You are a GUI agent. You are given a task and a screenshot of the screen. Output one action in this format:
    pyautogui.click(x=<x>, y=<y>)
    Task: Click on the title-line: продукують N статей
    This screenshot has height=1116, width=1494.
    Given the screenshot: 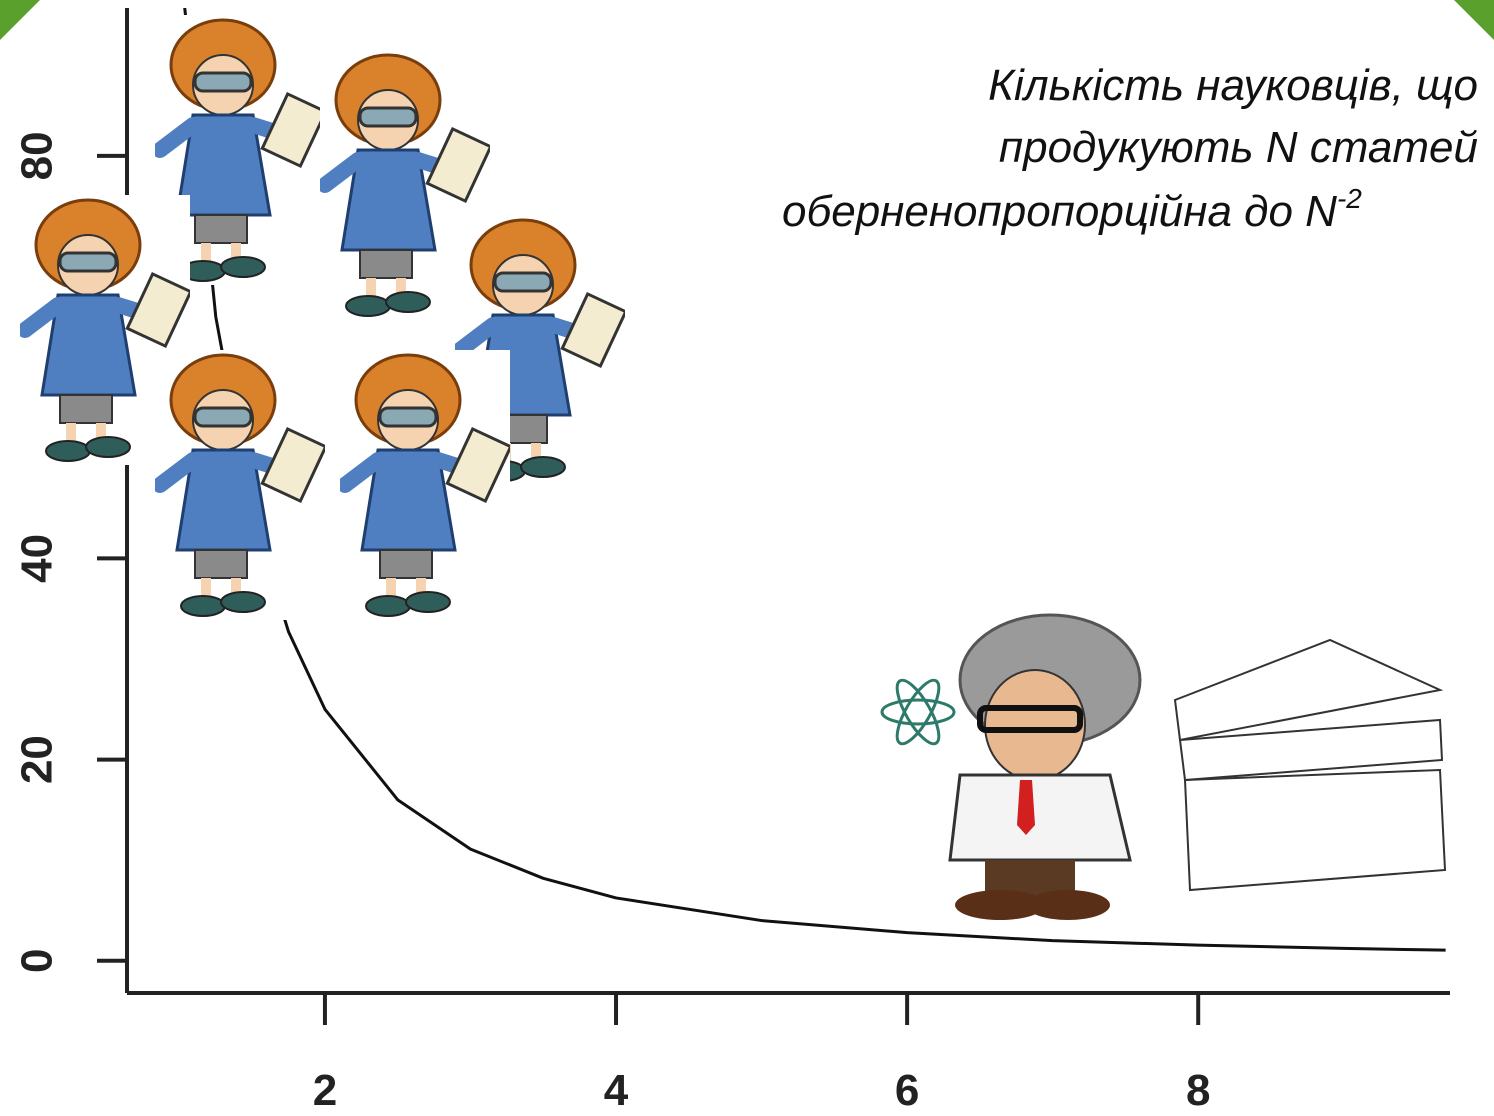 What is the action you would take?
    pyautogui.click(x=1238, y=147)
    